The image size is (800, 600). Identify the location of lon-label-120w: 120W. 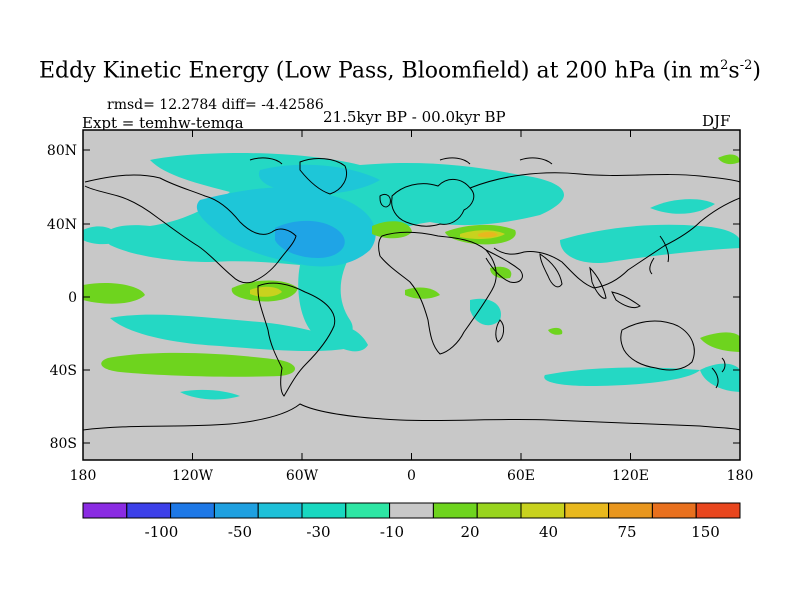
(193, 476).